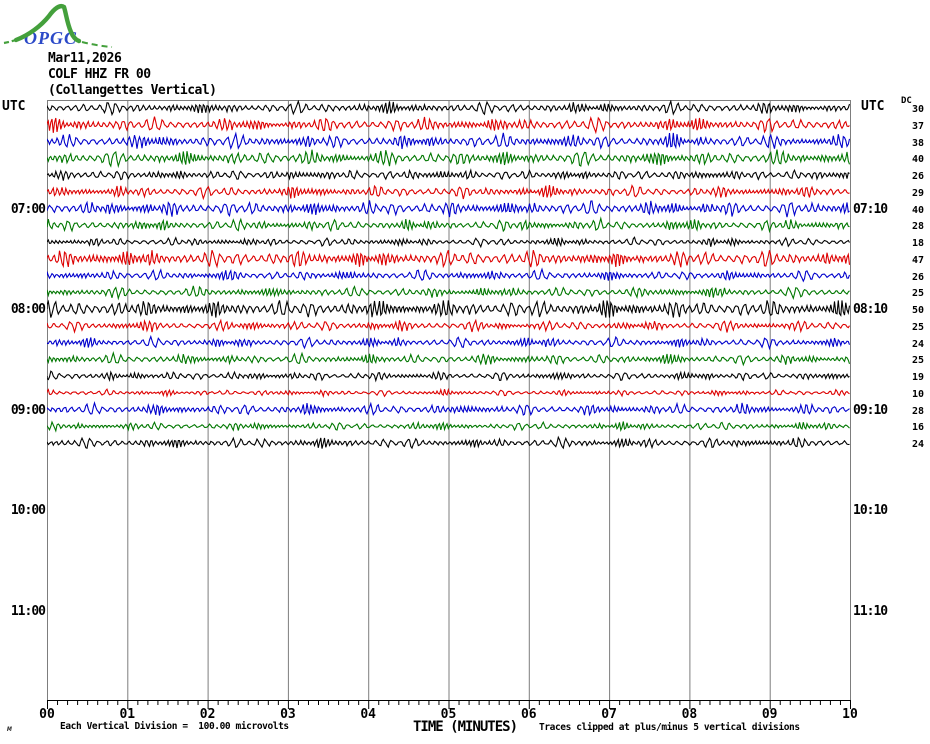  Describe the element at coordinates (127, 714) in the screenshot. I see `x-tick-label: 01` at that location.